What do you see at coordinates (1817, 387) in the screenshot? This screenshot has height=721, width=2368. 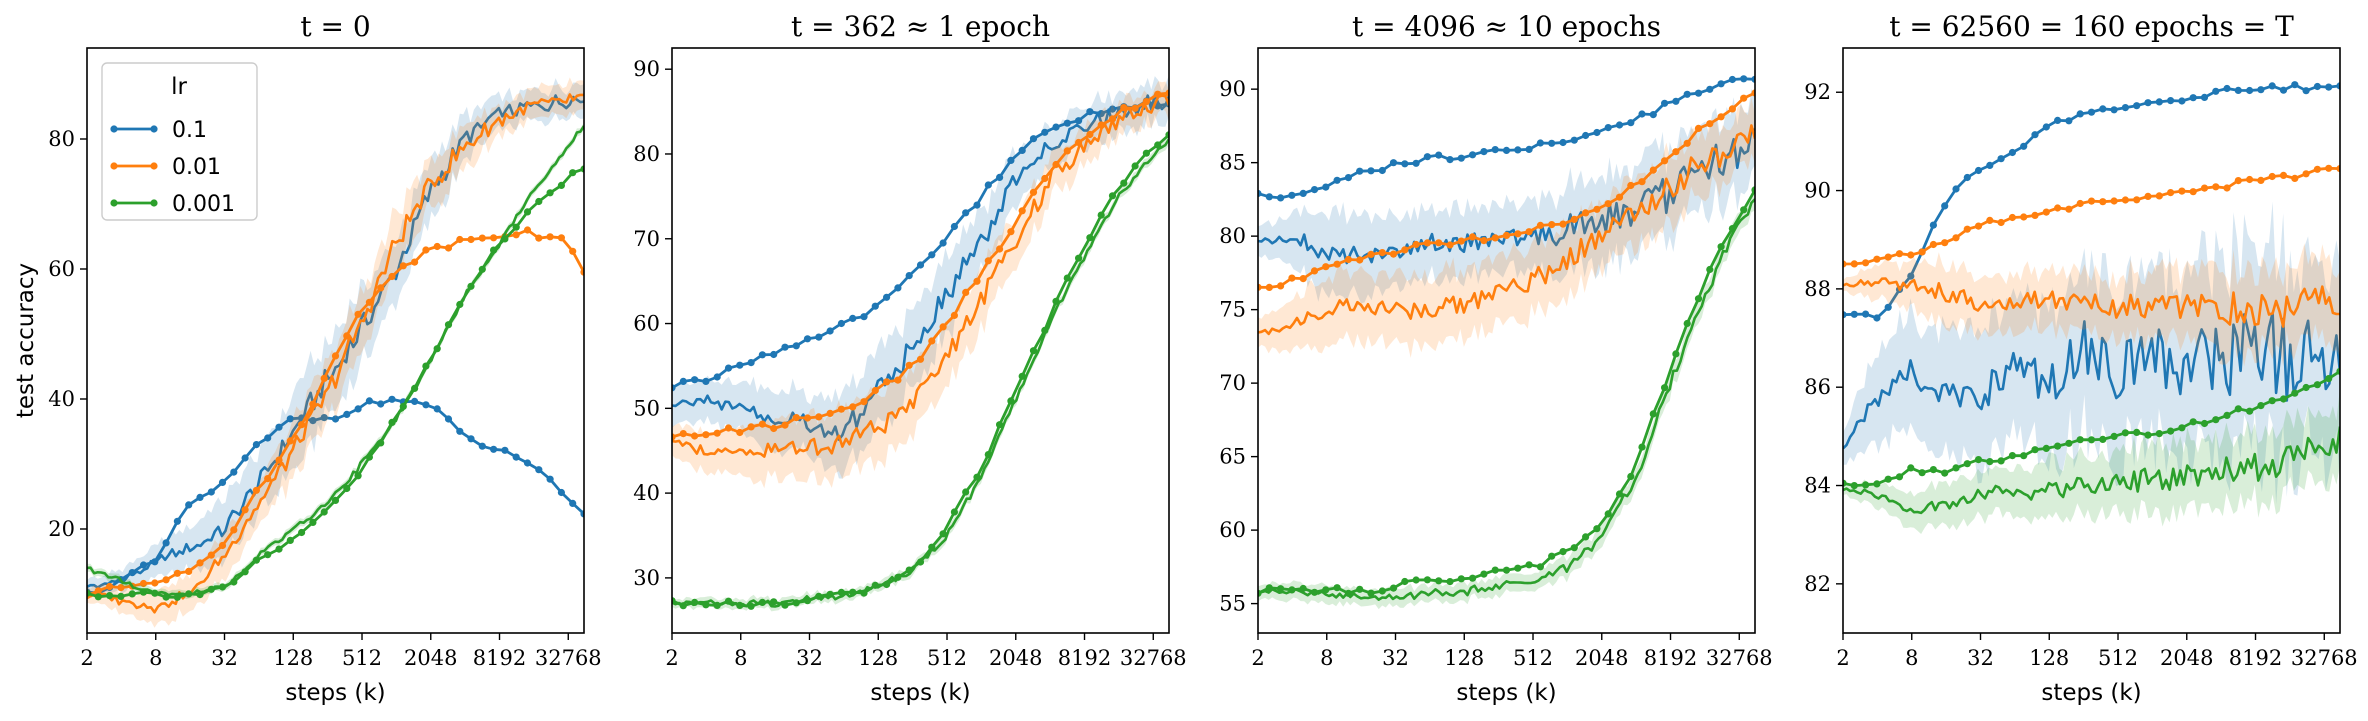 I see `y-tick-label: 86` at bounding box center [1817, 387].